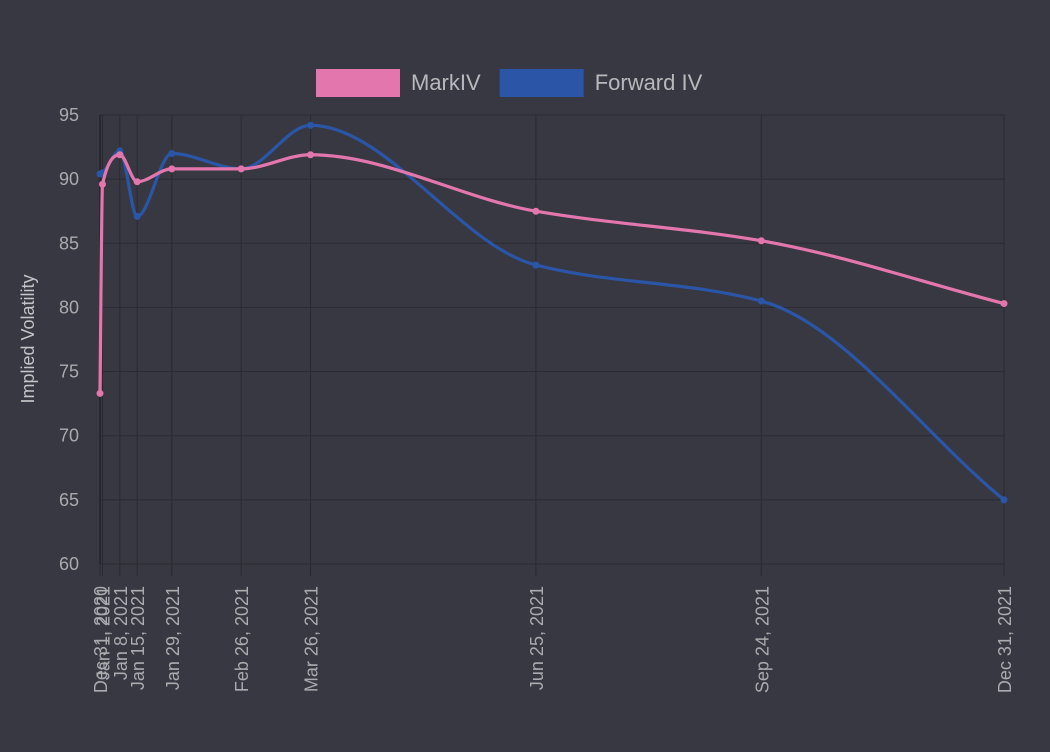 The height and width of the screenshot is (752, 1050). What do you see at coordinates (762, 639) in the screenshot?
I see `x-tick-label: Sep 24, 2021` at bounding box center [762, 639].